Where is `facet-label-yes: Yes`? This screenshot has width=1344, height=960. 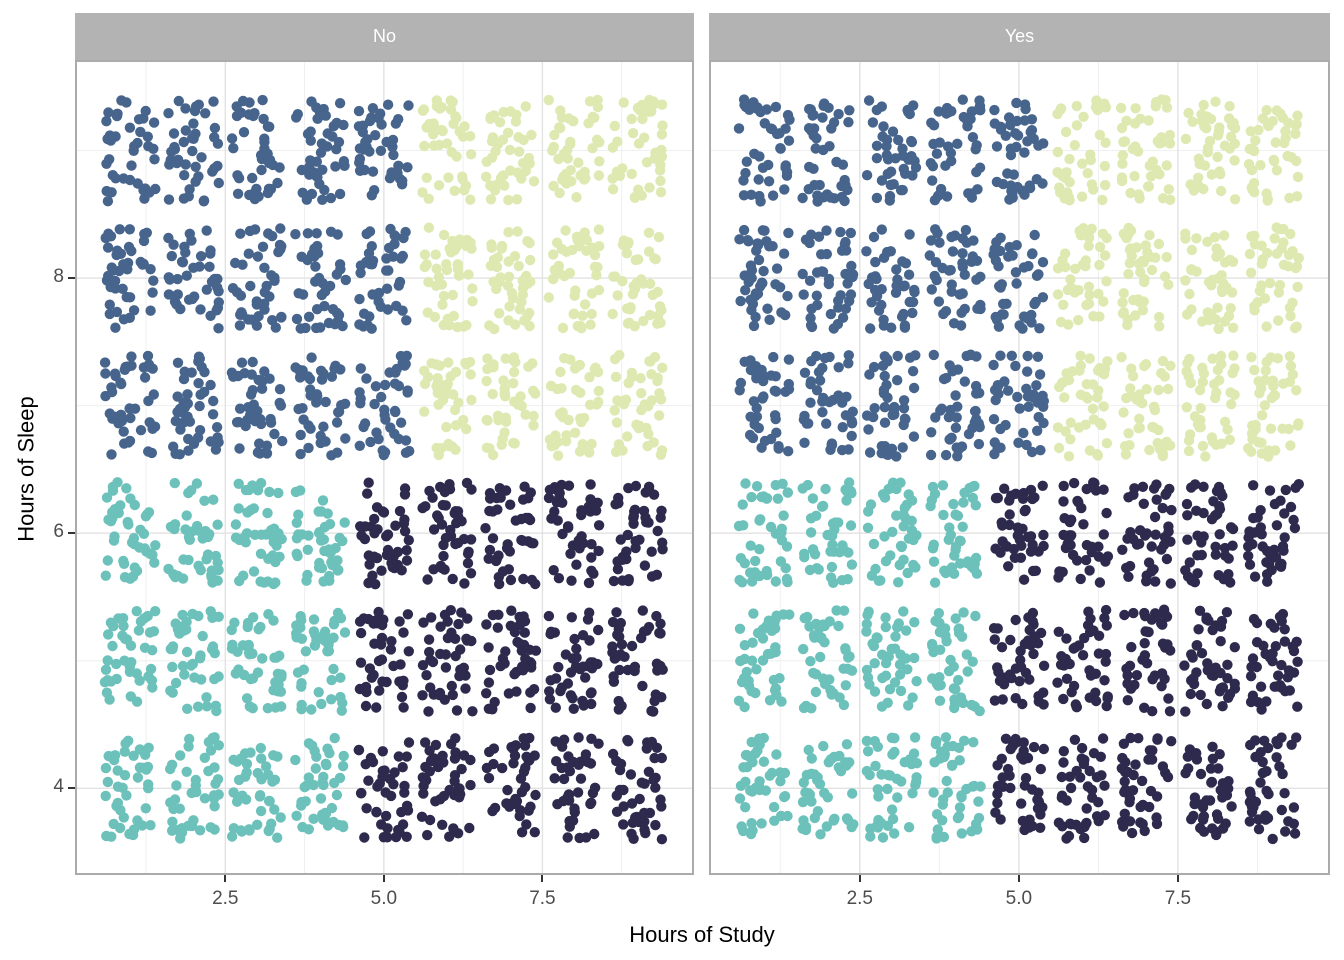 facet-label-yes: Yes is located at coordinates (1019, 36).